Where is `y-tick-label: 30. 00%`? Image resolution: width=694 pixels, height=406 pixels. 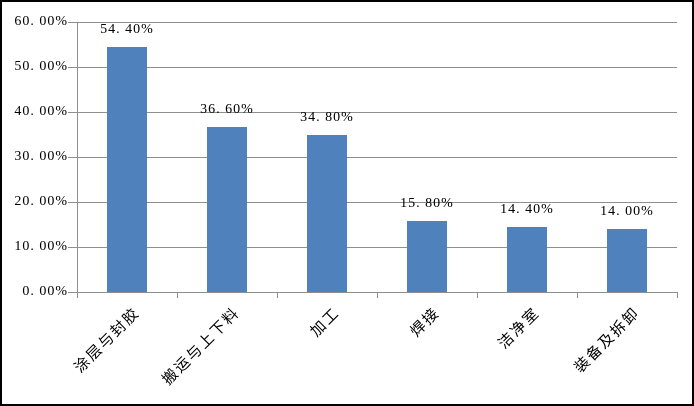
y-tick-label: 30. 00% is located at coordinates (41, 156).